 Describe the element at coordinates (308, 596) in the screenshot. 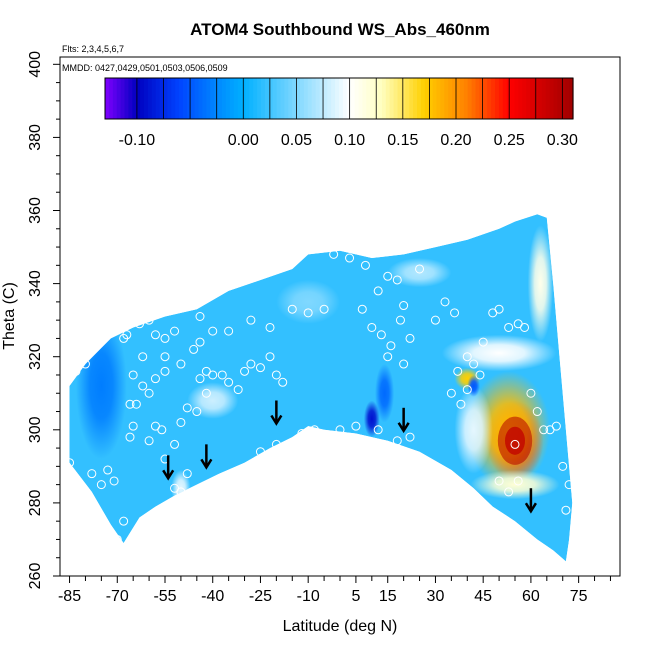

I see `x-tick-label: -10` at that location.